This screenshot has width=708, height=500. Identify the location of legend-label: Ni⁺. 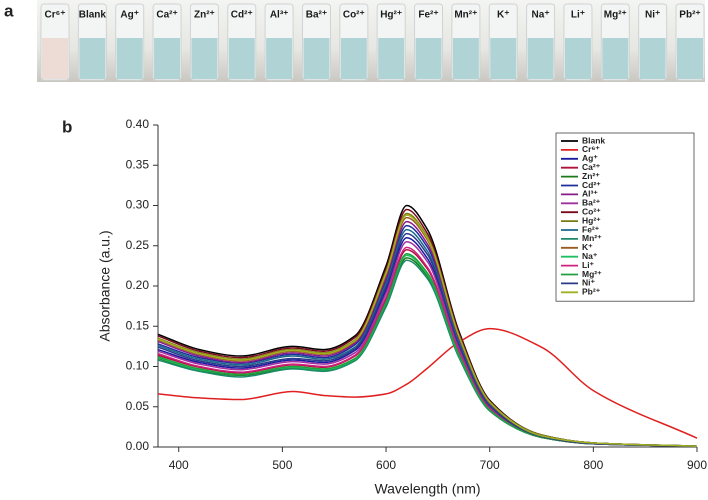
(589, 283).